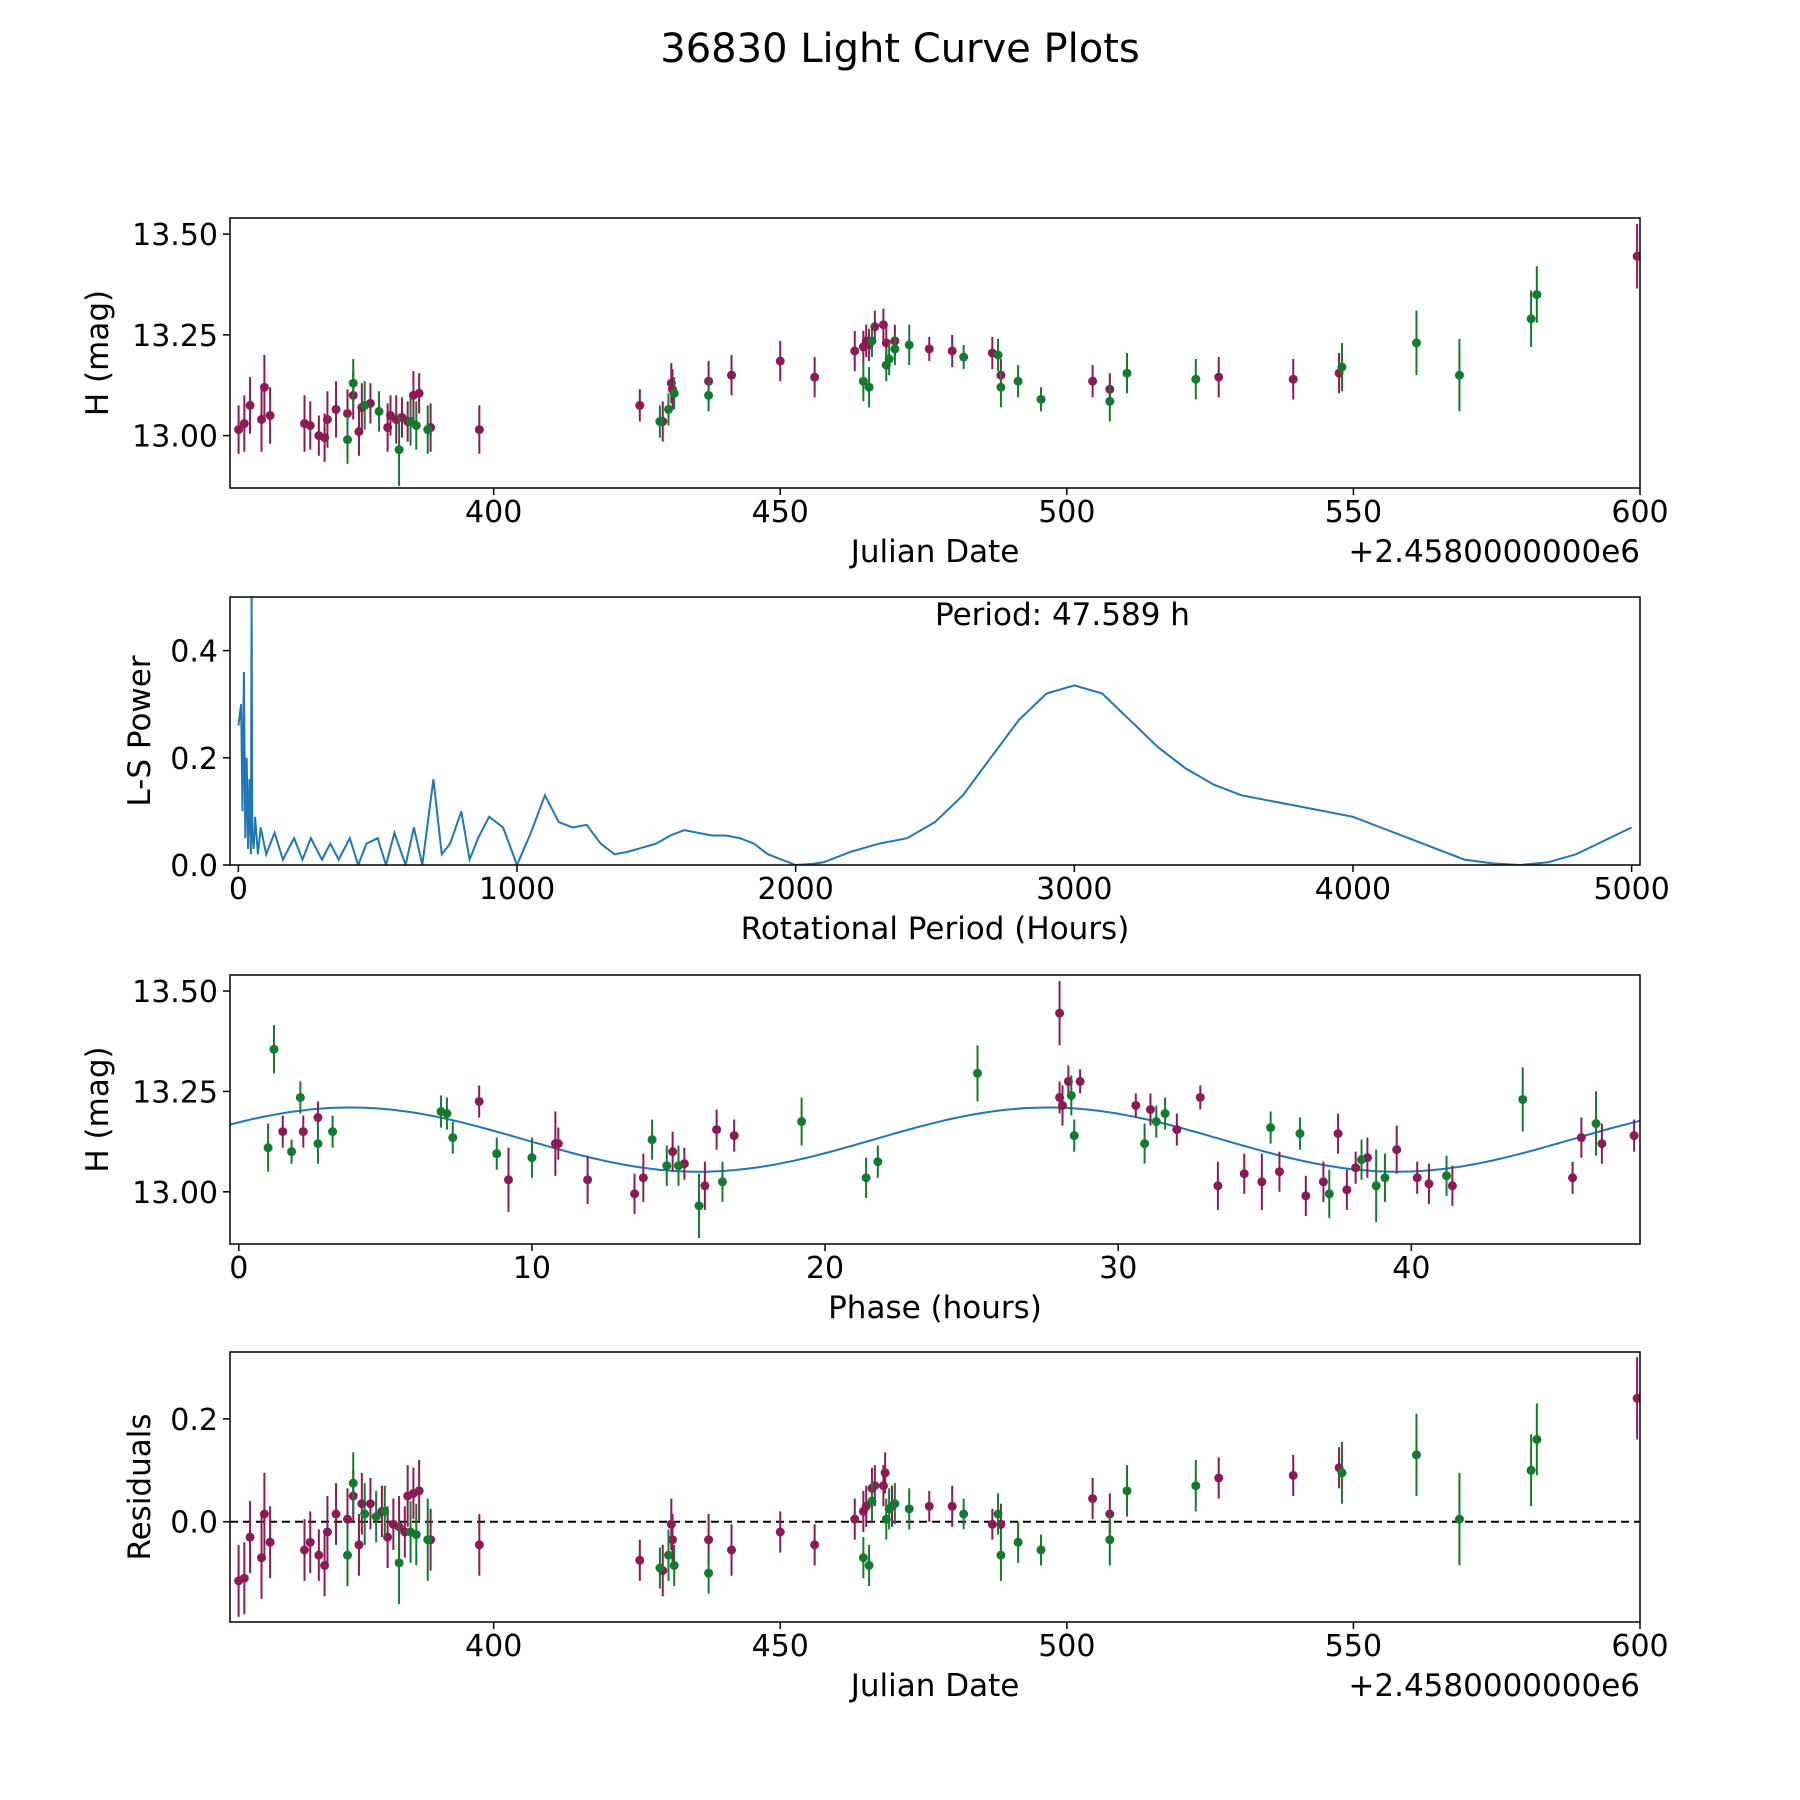 The width and height of the screenshot is (1800, 1800). I want to click on x-tick-label: 10, so click(532, 1268).